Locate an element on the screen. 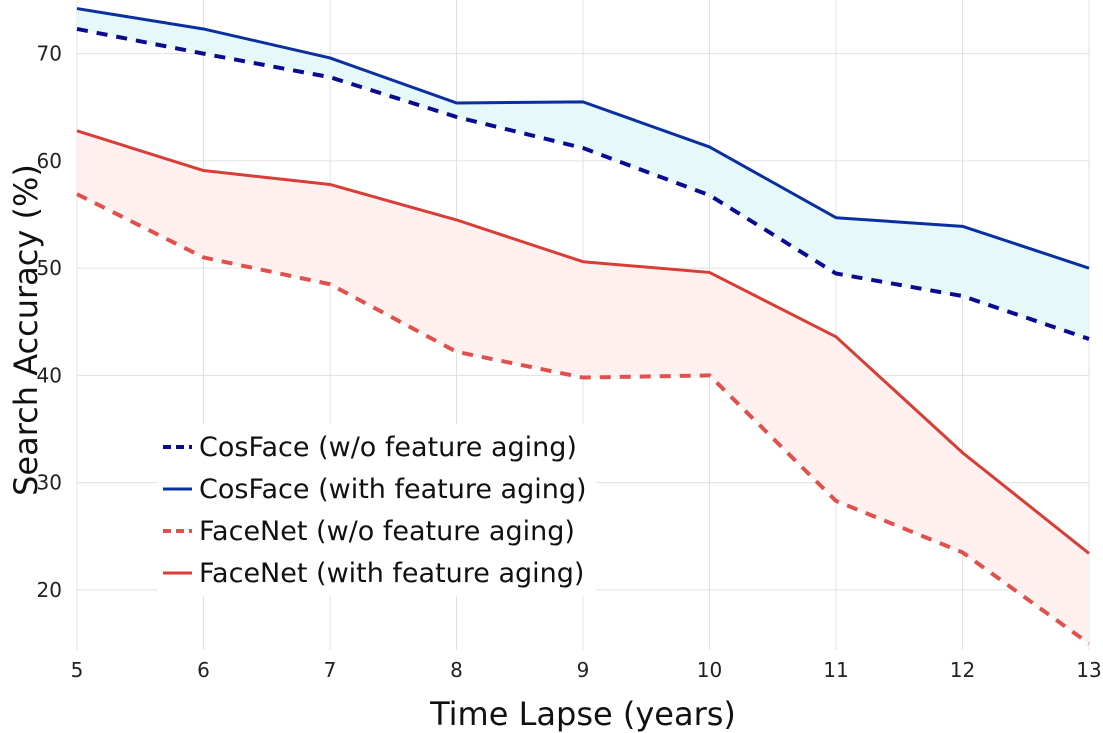 The width and height of the screenshot is (1103, 733). x-tick-label: 5 is located at coordinates (77, 670).